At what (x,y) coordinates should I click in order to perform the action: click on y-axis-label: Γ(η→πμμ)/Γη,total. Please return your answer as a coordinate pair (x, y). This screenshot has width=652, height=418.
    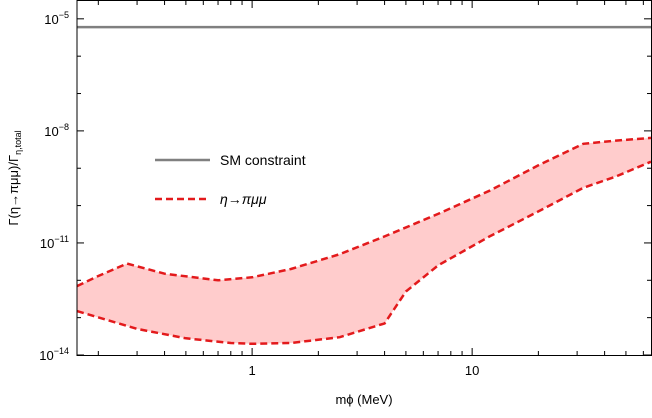
    Looking at the image, I should click on (14, 177).